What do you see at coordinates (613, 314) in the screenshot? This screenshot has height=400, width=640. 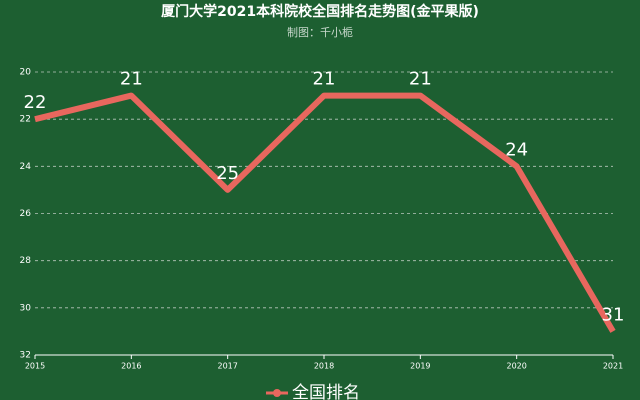 I see `data-label: 31` at bounding box center [613, 314].